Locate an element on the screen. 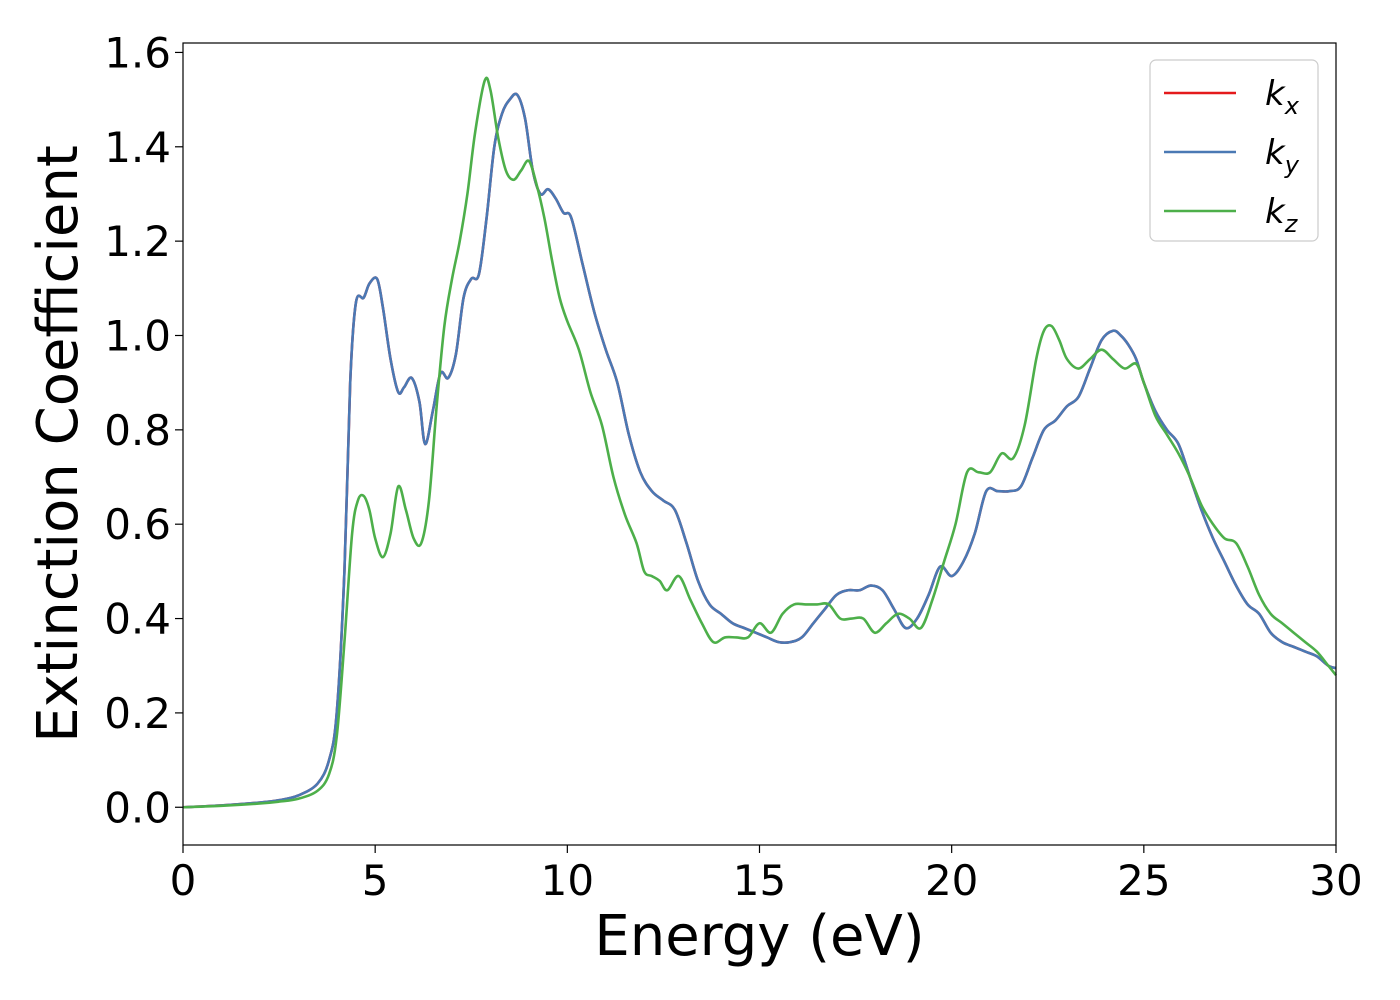 The width and height of the screenshot is (1400, 1000). y-tick-label: 0.6 is located at coordinates (137, 524).